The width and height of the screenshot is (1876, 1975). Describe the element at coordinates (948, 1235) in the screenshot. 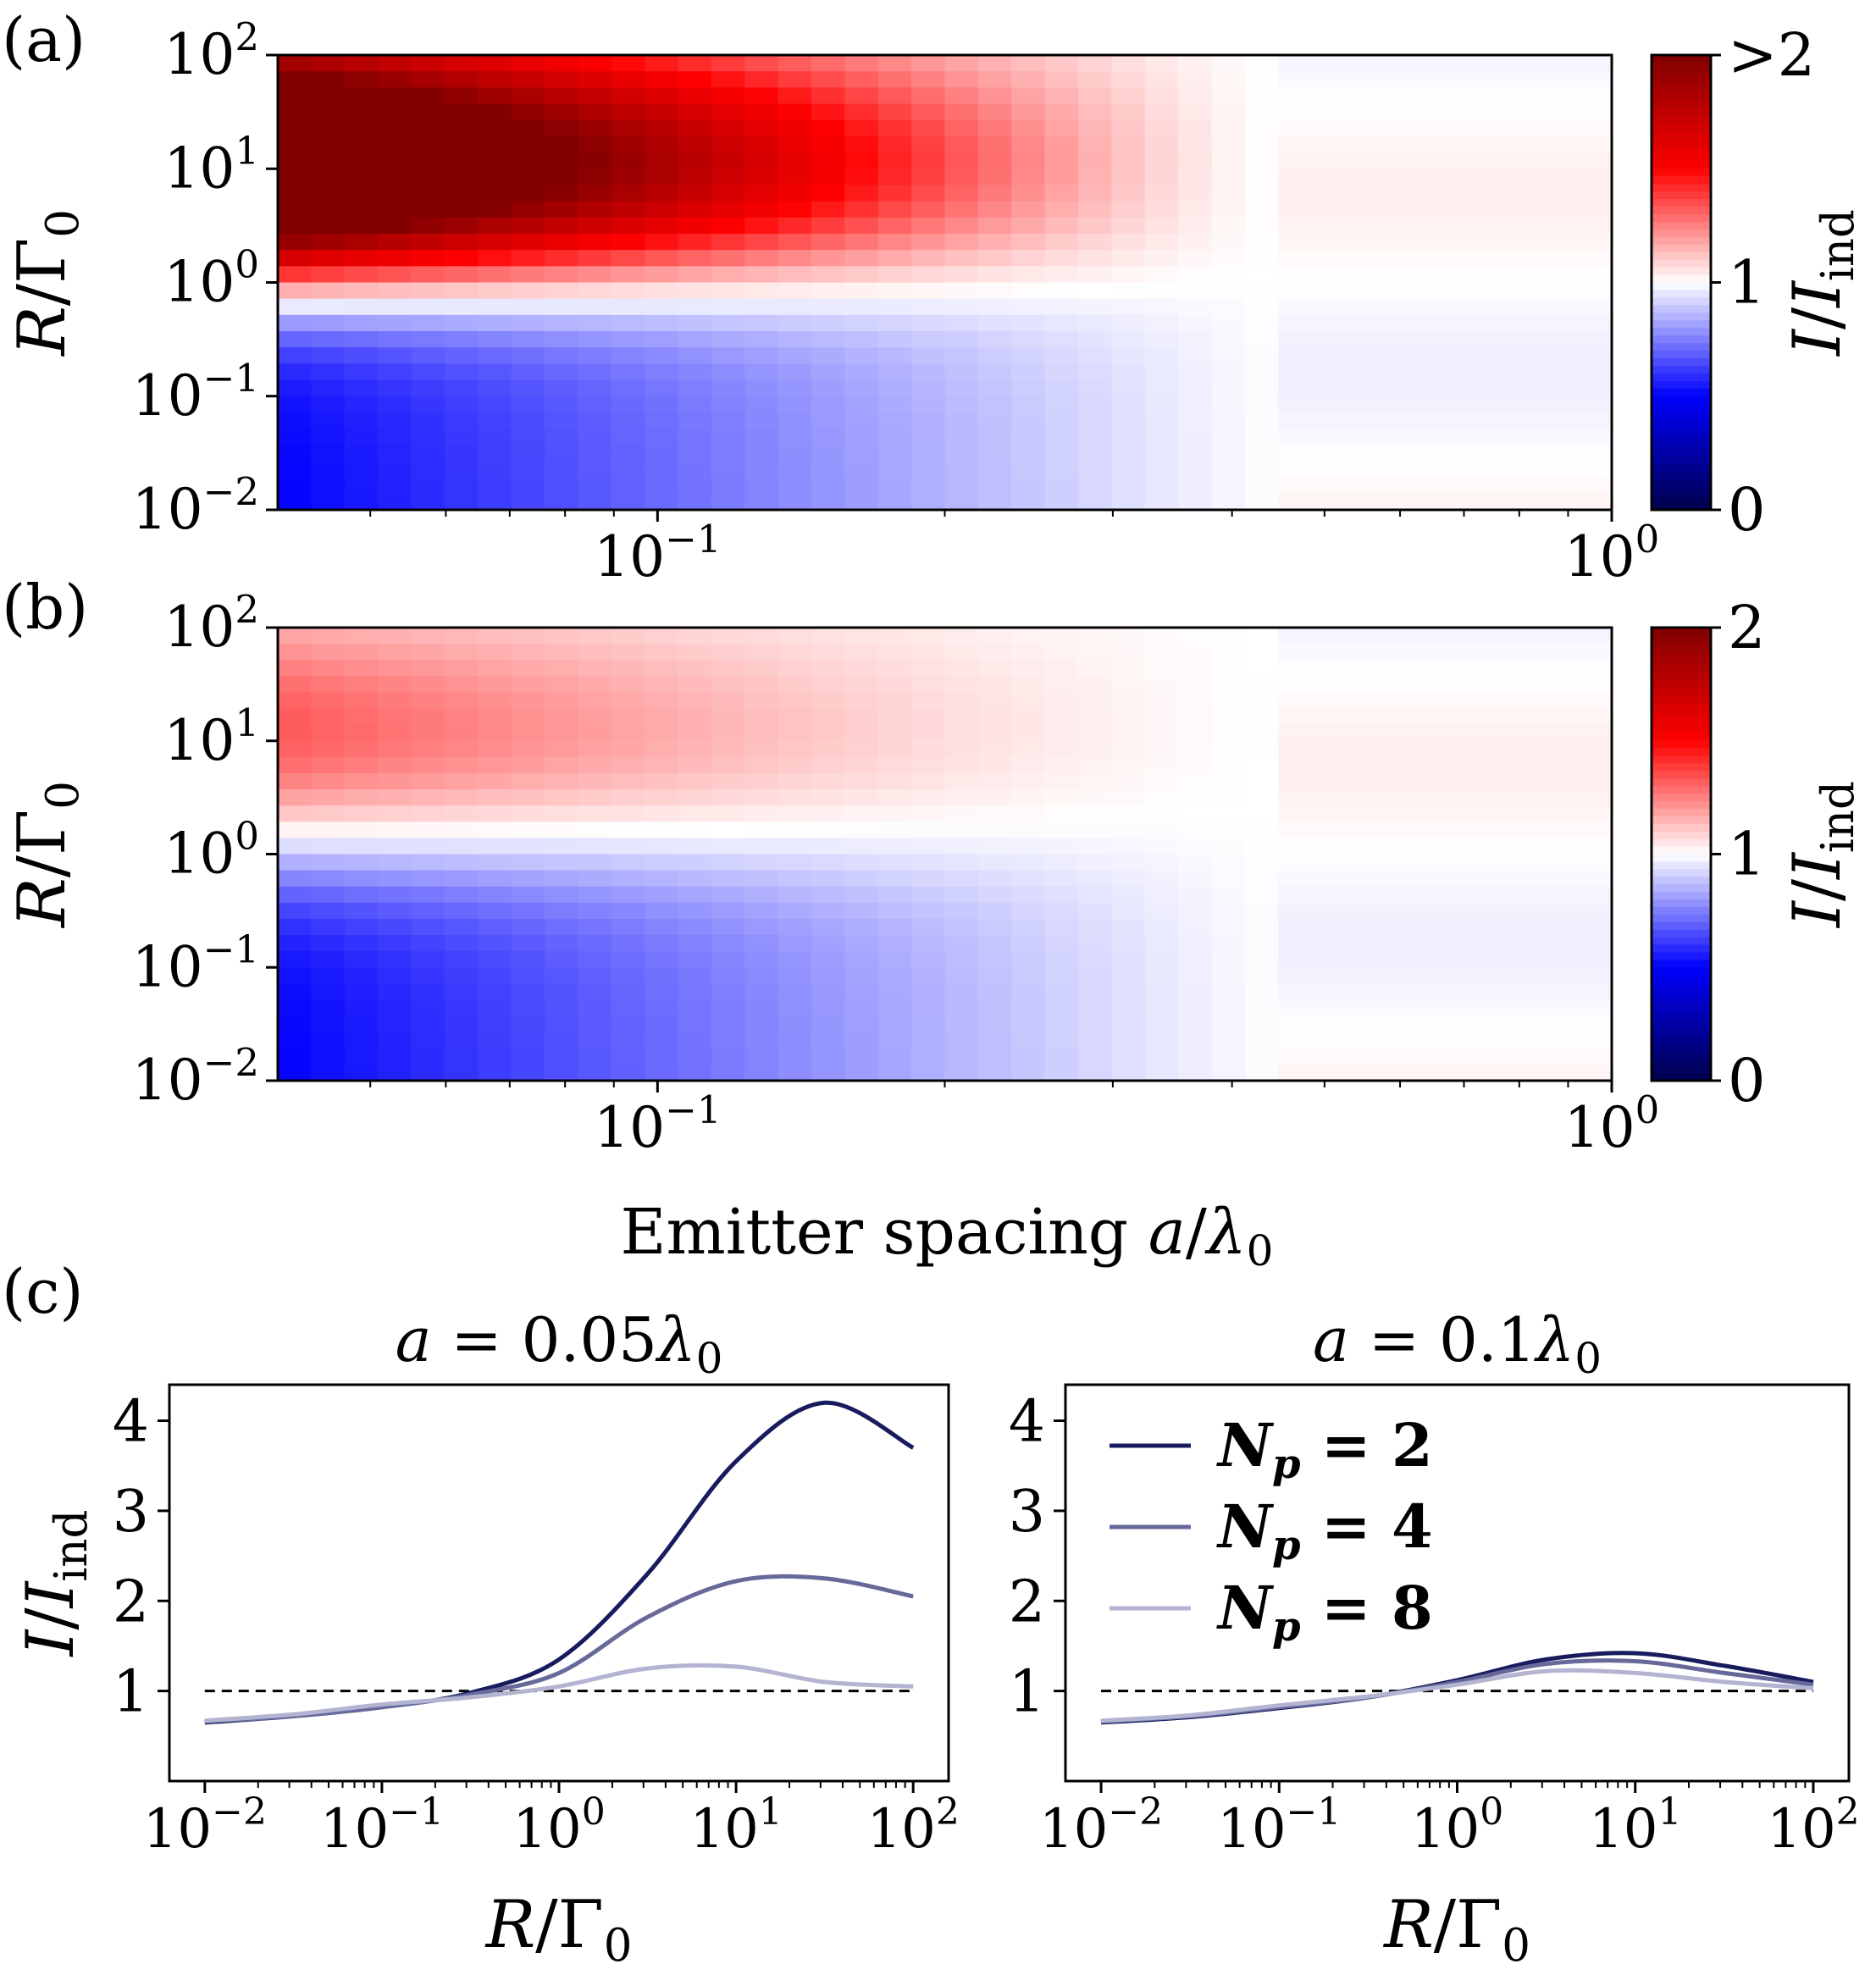

I see `x-axis-label-emitter-spacing: Emitter spacing a/λ0` at that location.